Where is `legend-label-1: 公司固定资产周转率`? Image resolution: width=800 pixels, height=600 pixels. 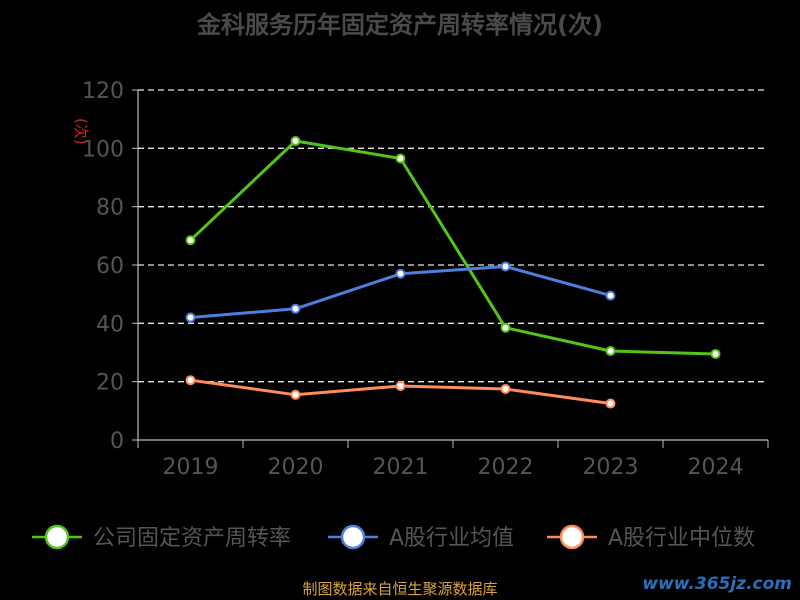 legend-label-1: 公司固定资产周转率 is located at coordinates (192, 538).